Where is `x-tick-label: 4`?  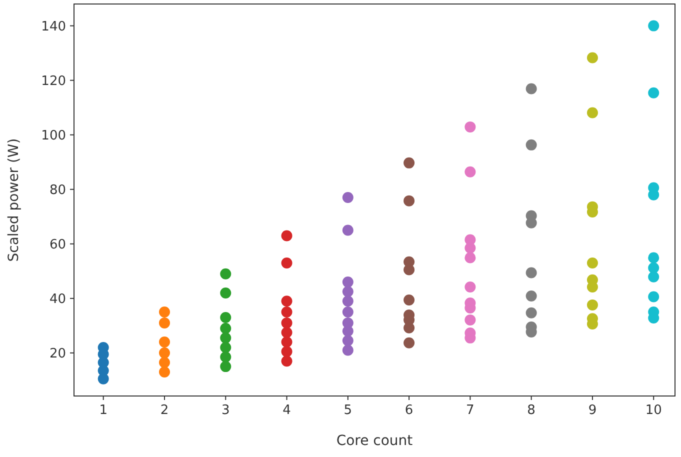
x-tick-label: 4 is located at coordinates (286, 410).